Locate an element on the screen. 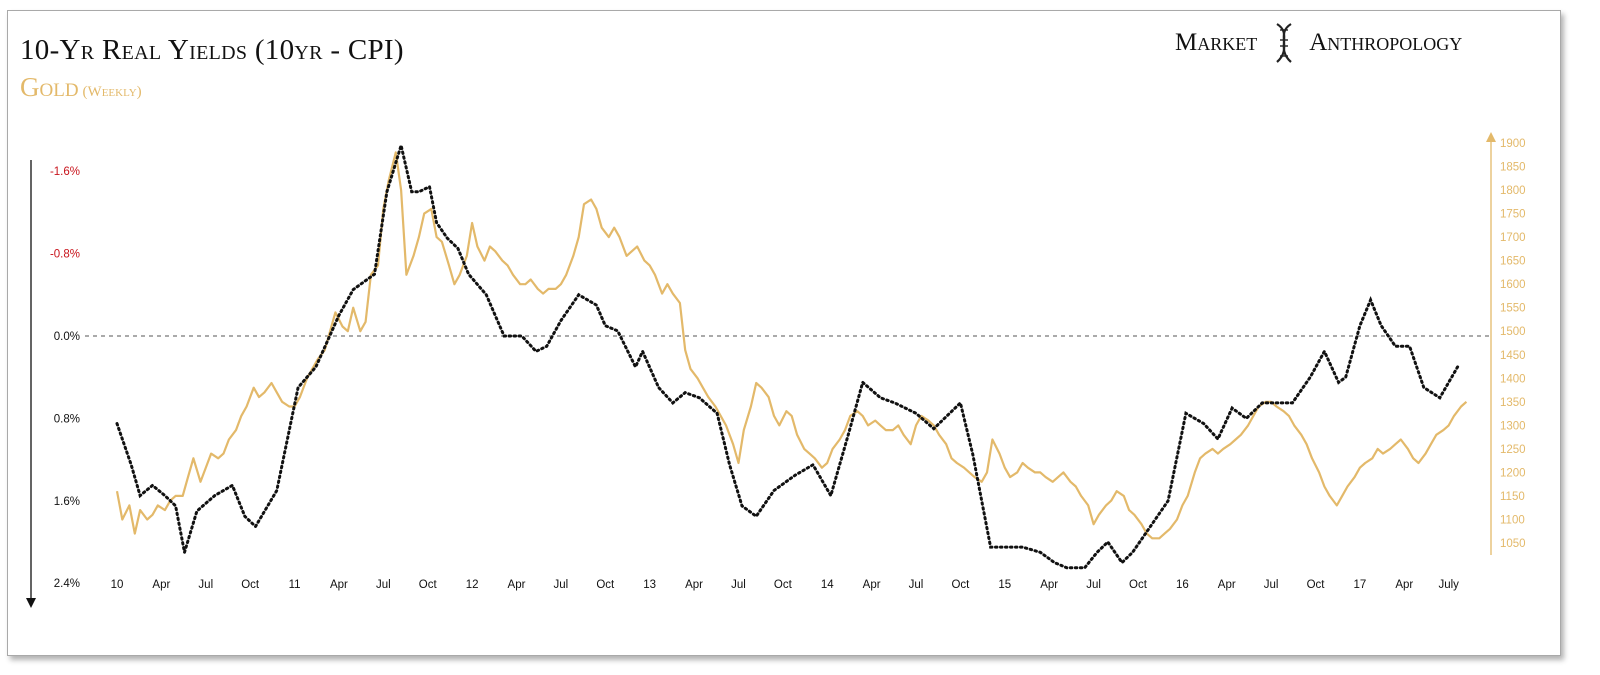  left-tick-label: 1.6% is located at coordinates (67, 502).